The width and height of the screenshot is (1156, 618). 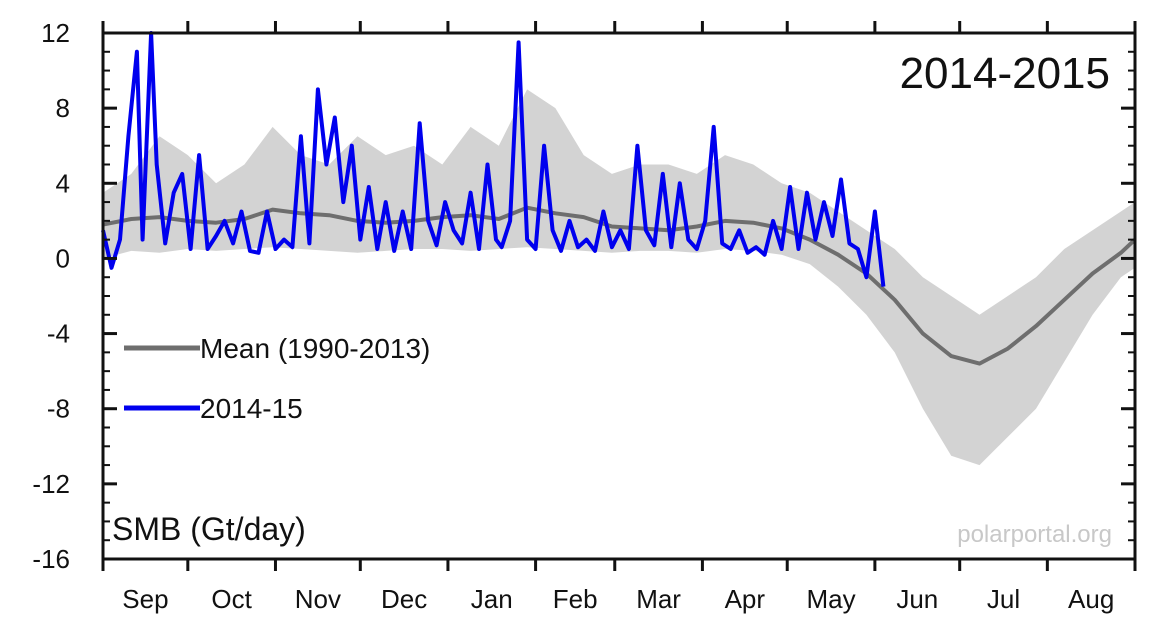 I want to click on y-tick-label: -16, so click(x=51, y=559).